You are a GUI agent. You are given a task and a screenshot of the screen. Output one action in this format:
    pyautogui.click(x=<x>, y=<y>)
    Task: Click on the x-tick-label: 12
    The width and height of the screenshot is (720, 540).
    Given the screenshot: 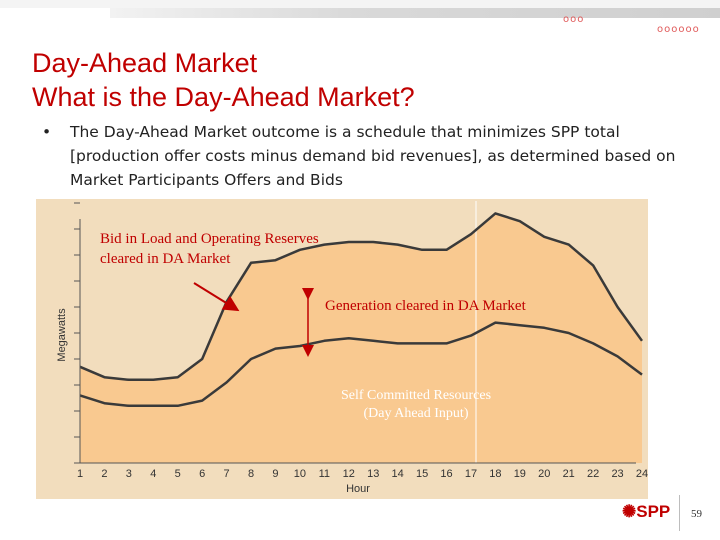 What is the action you would take?
    pyautogui.click(x=349, y=474)
    